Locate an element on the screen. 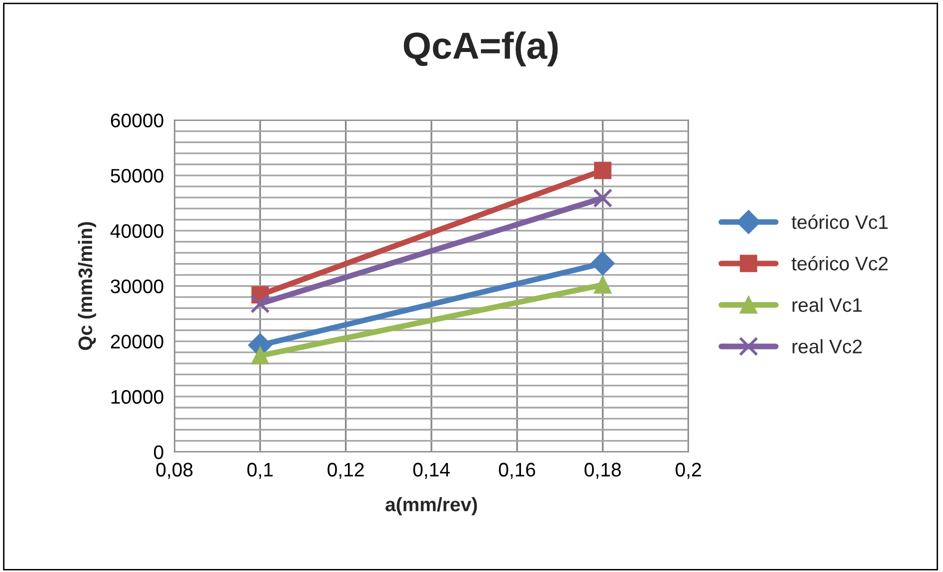 Image resolution: width=943 pixels, height=572 pixels. y-tick-label: 10000 is located at coordinates (137, 397).